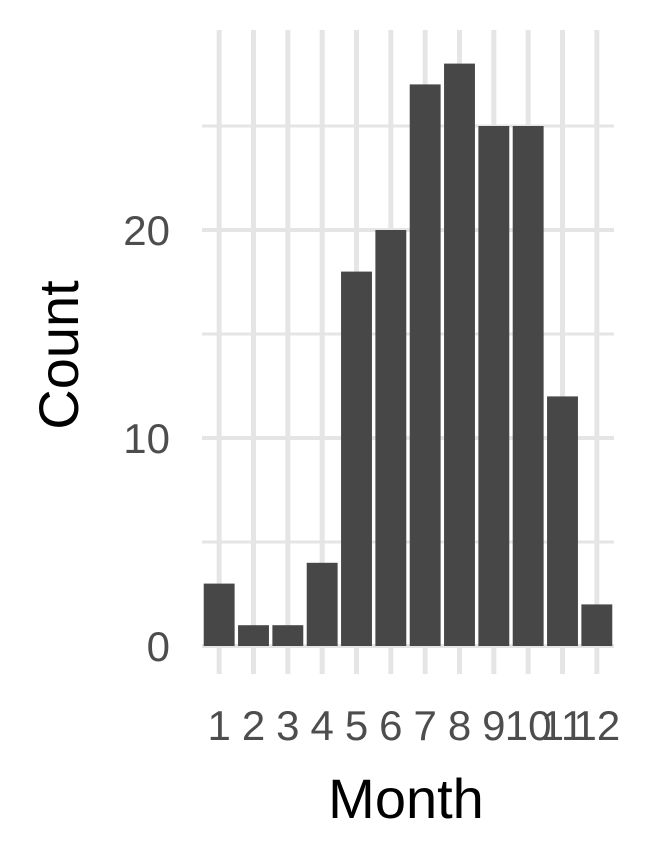  Describe the element at coordinates (424, 725) in the screenshot. I see `x-tick-label: 7` at that location.